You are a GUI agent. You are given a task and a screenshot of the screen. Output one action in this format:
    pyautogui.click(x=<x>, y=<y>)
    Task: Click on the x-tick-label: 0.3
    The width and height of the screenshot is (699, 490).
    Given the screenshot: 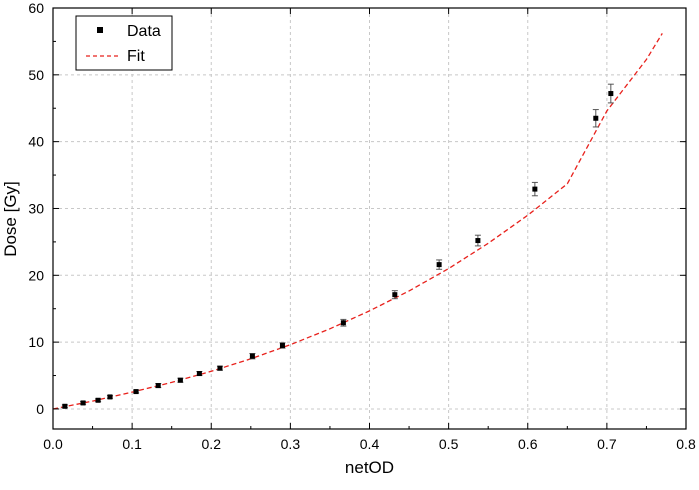 What is the action you would take?
    pyautogui.click(x=291, y=444)
    